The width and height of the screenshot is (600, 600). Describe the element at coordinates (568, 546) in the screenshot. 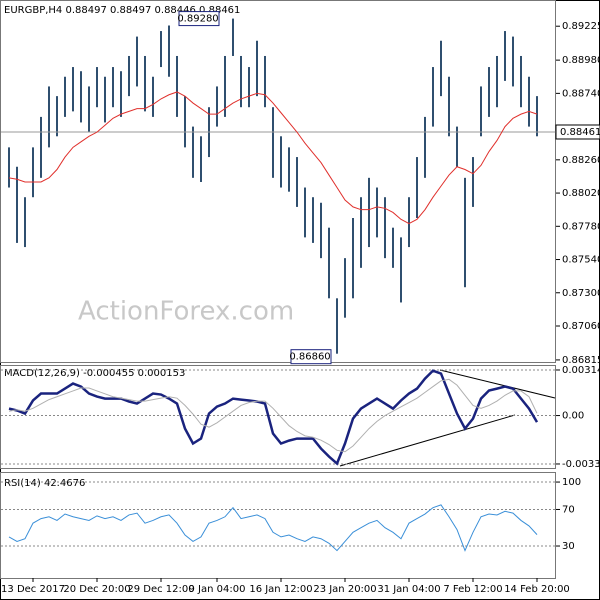

I see `y-tick-label: 30` at that location.